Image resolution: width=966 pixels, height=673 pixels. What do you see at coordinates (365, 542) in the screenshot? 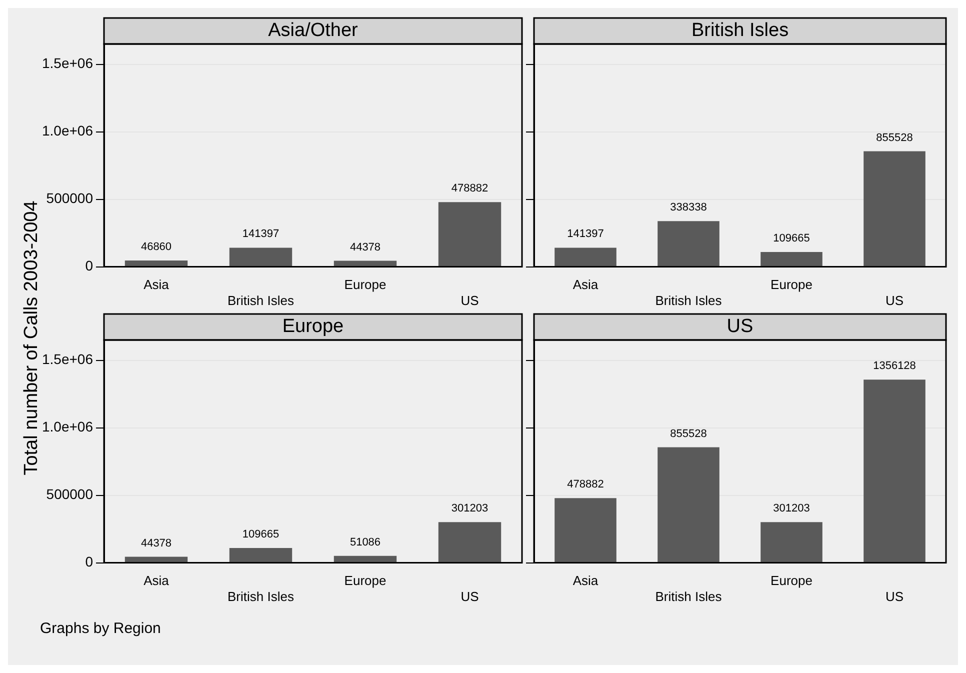
I see `data-label: 51086` at bounding box center [365, 542].